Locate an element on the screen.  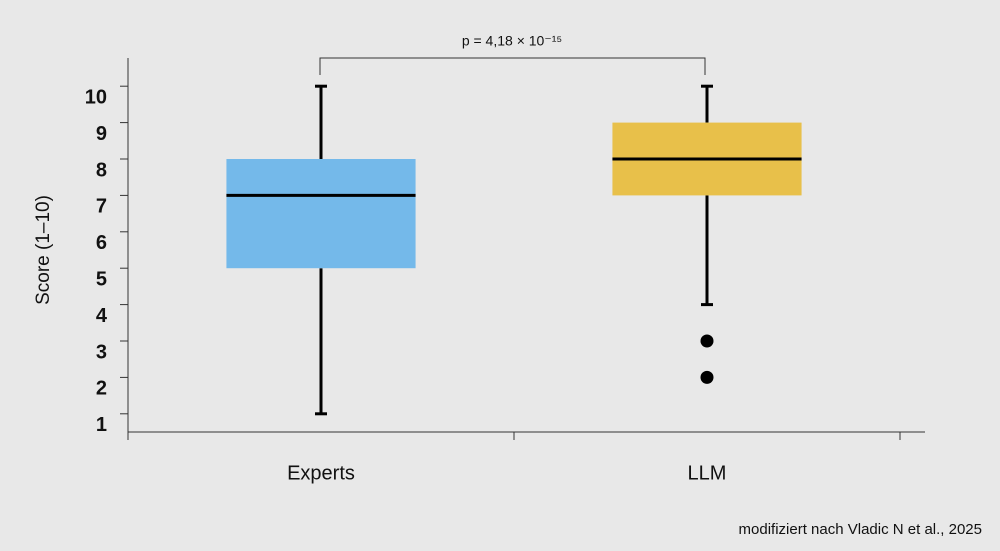
y-tick-label: 9 is located at coordinates (101, 134).